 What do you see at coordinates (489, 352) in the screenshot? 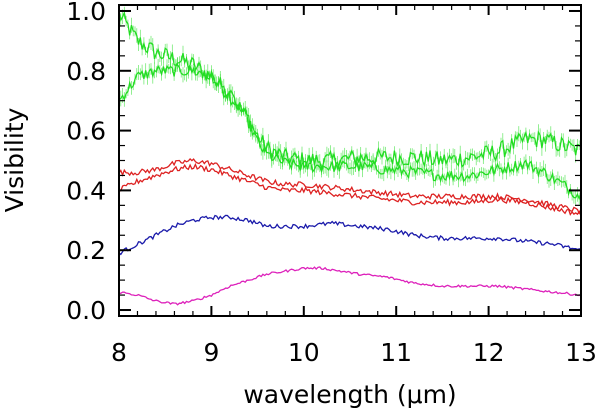
I see `x-tick-label: 12` at bounding box center [489, 352].